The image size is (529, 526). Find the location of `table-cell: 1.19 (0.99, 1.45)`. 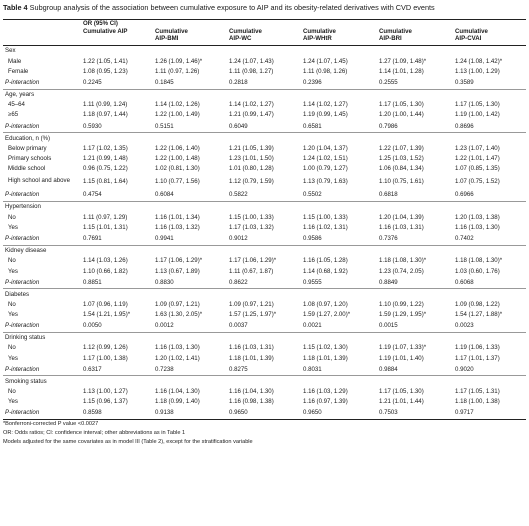

table-cell: 1.19 (0.99, 1.45) is located at coordinates (325, 115).